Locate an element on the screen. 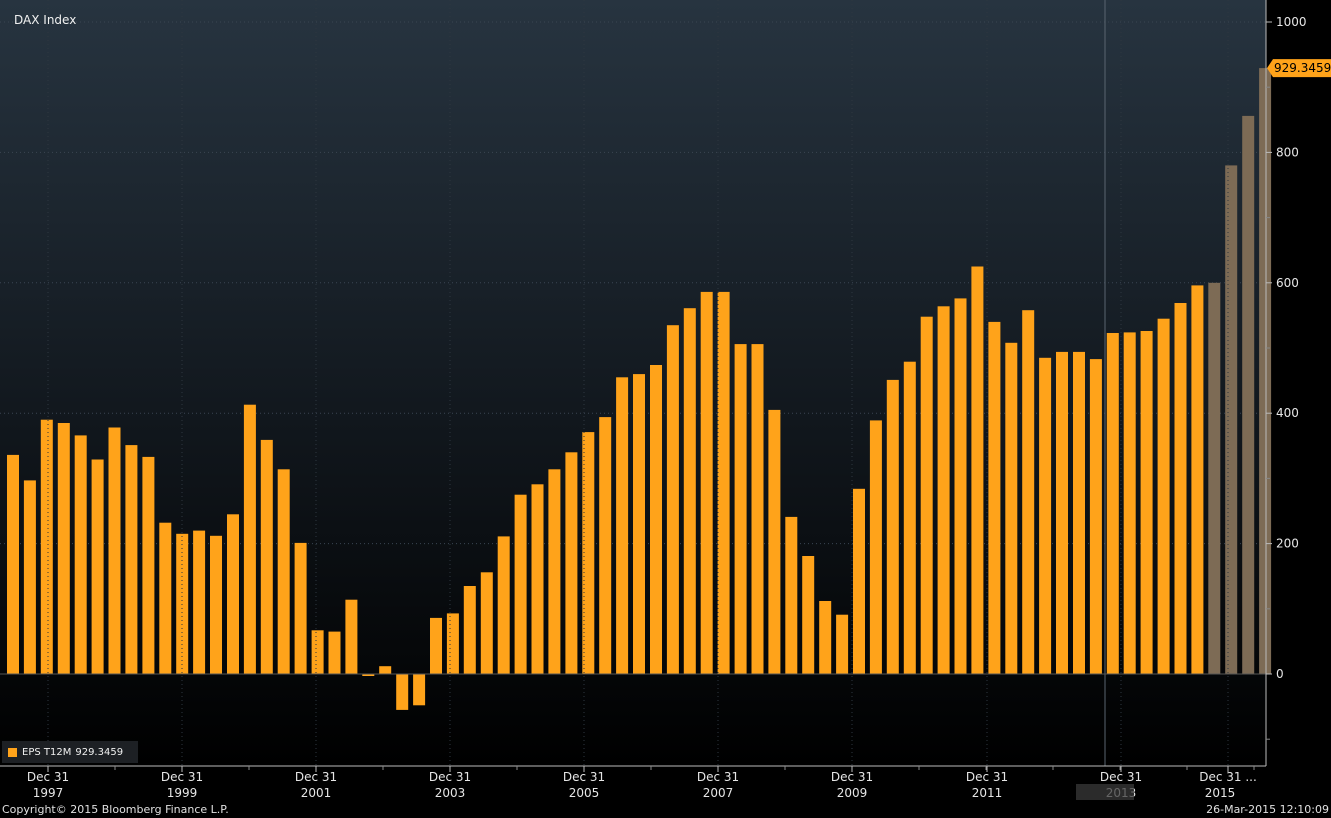 Image resolution: width=1331 pixels, height=818 pixels. last-value-tag is located at coordinates (1299, 68).